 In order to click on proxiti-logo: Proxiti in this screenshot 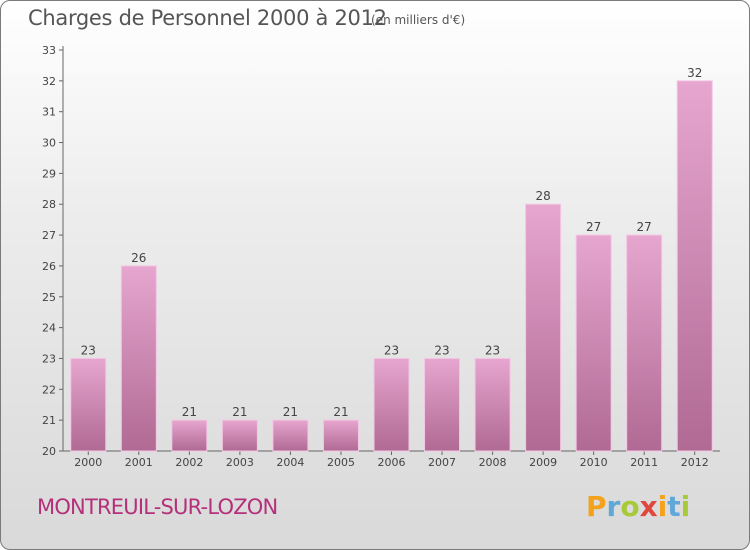, I will do `click(638, 506)`.